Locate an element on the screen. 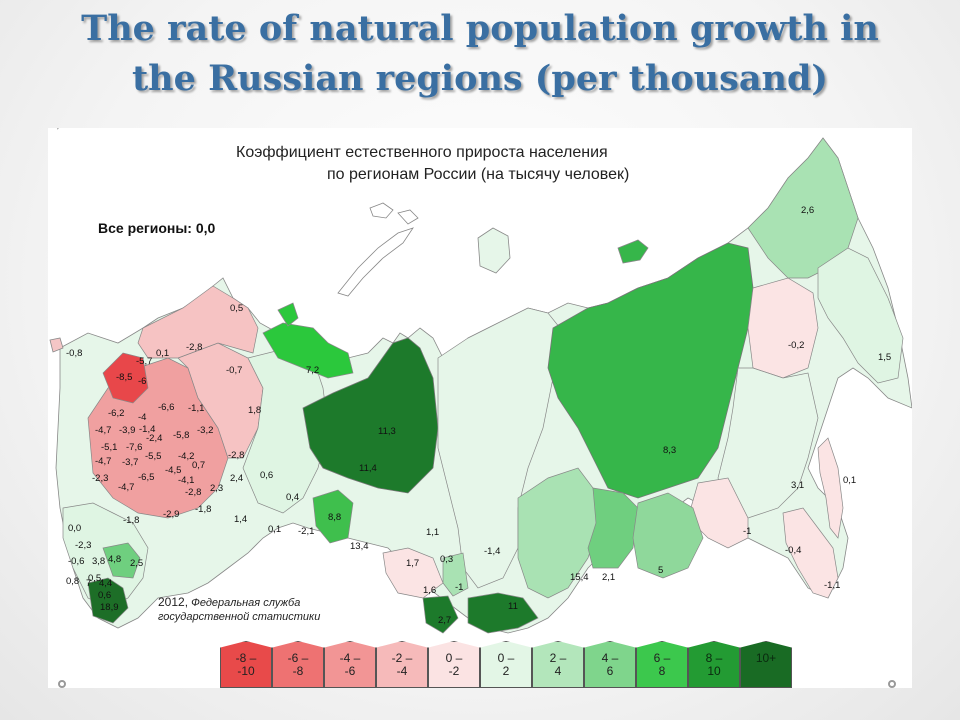 Image resolution: width=960 pixels, height=720 pixels. region-value-label: 0,0 is located at coordinates (74, 528).